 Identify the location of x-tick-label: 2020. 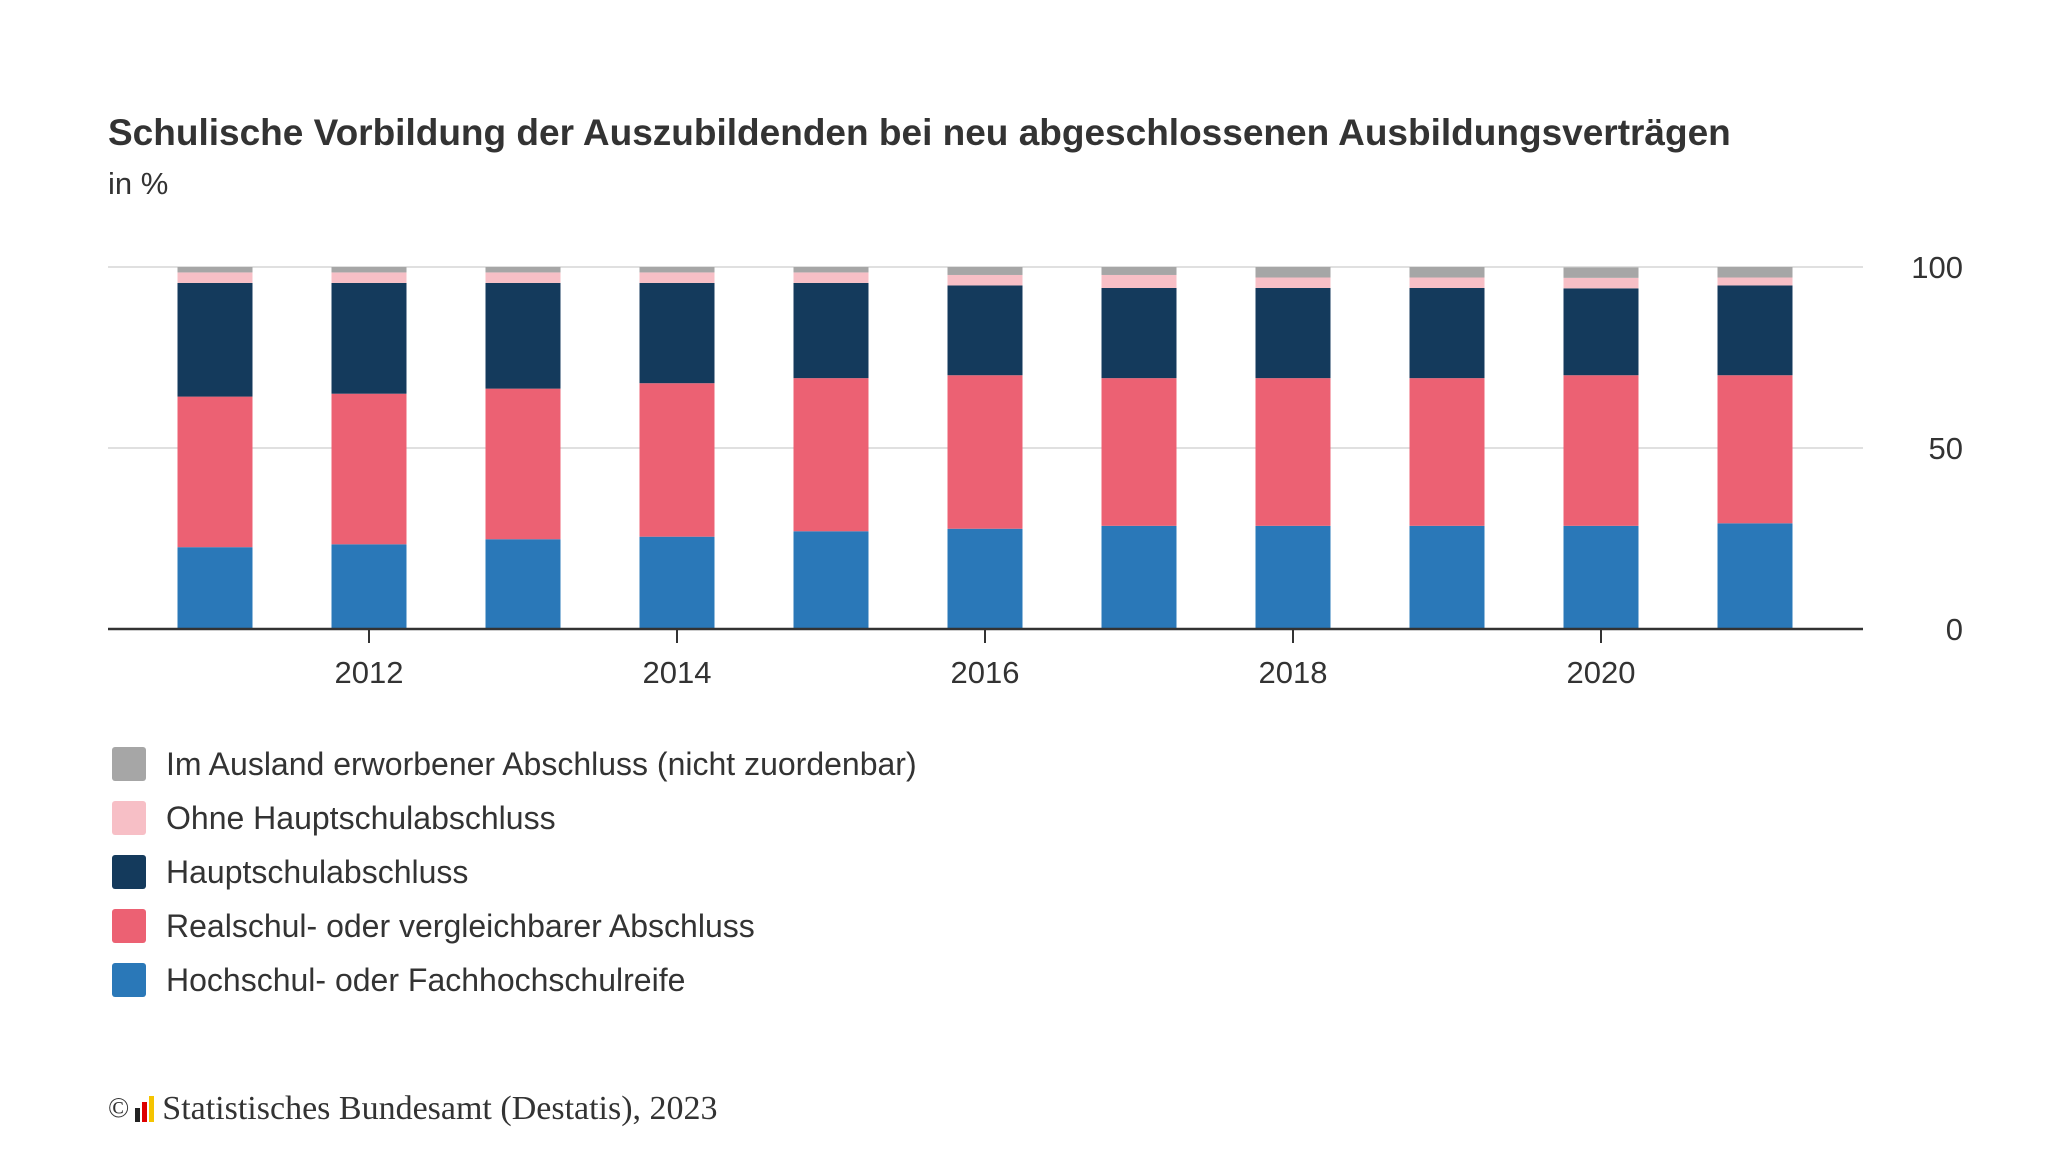
(1601, 672).